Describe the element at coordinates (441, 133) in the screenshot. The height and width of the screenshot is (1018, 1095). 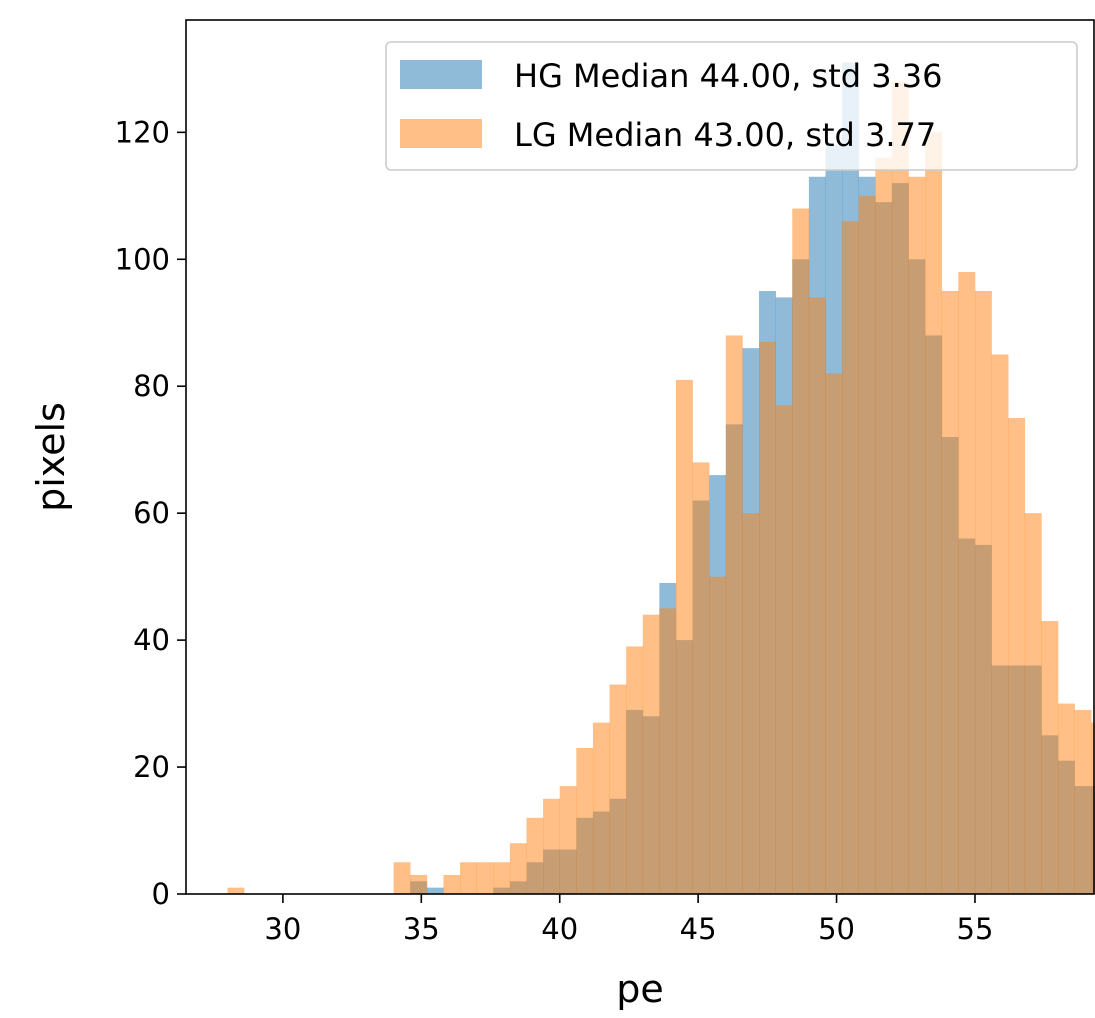
I see `legend-swatch-lg` at that location.